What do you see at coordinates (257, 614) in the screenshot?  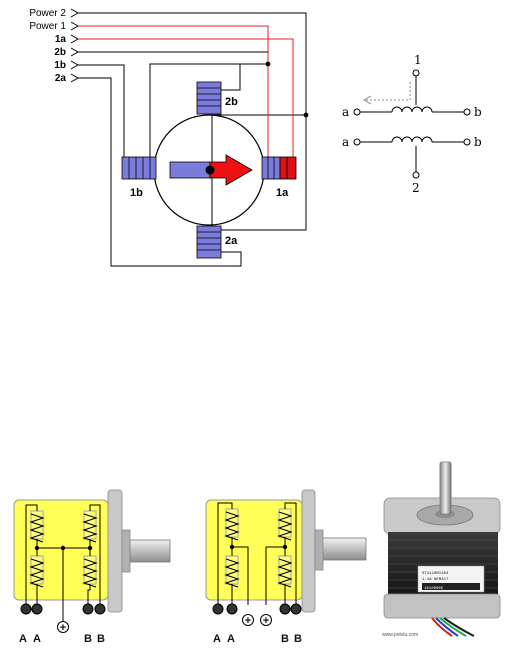 I see `motor-b-terminals` at bounding box center [257, 614].